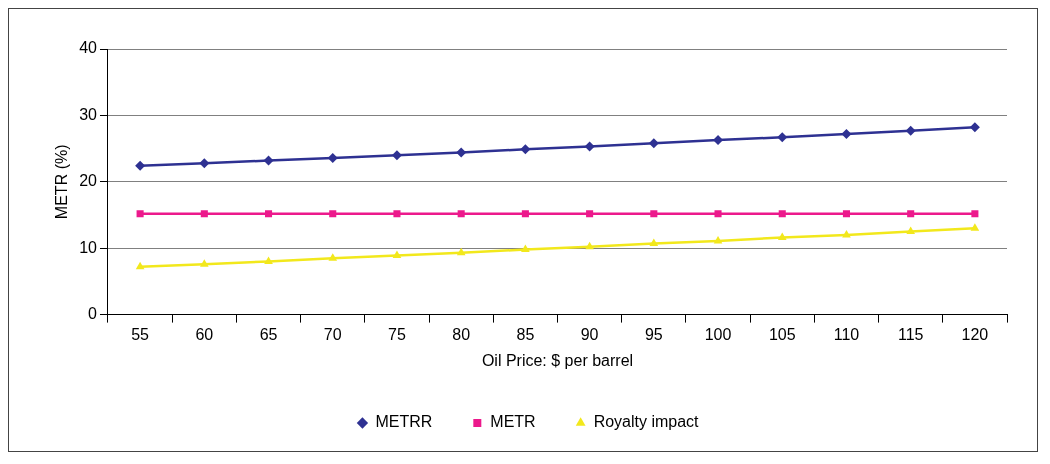 Image resolution: width=1050 pixels, height=464 pixels. Describe the element at coordinates (846, 334) in the screenshot. I see `x-tick-label: 110` at that location.